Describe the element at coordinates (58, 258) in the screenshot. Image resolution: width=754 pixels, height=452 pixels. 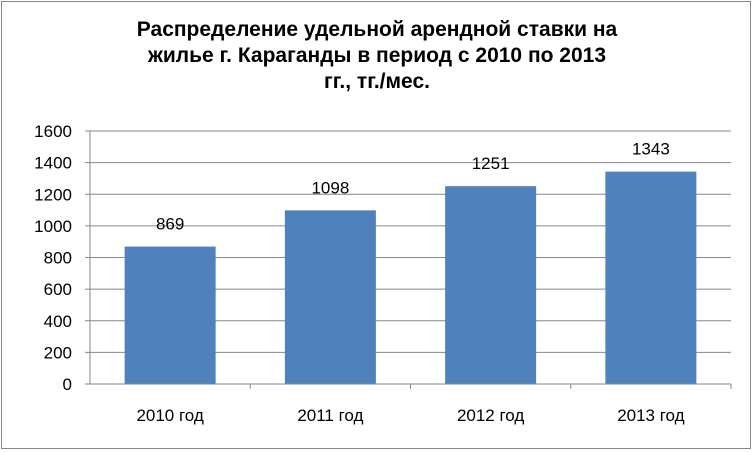
I see `y-tick-label: 800` at that location.